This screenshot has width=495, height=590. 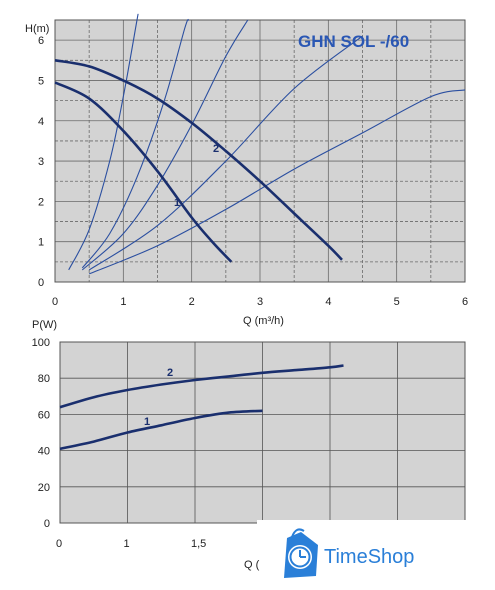 What do you see at coordinates (44, 379) in the screenshot?
I see `power-y-tick: 80` at bounding box center [44, 379].